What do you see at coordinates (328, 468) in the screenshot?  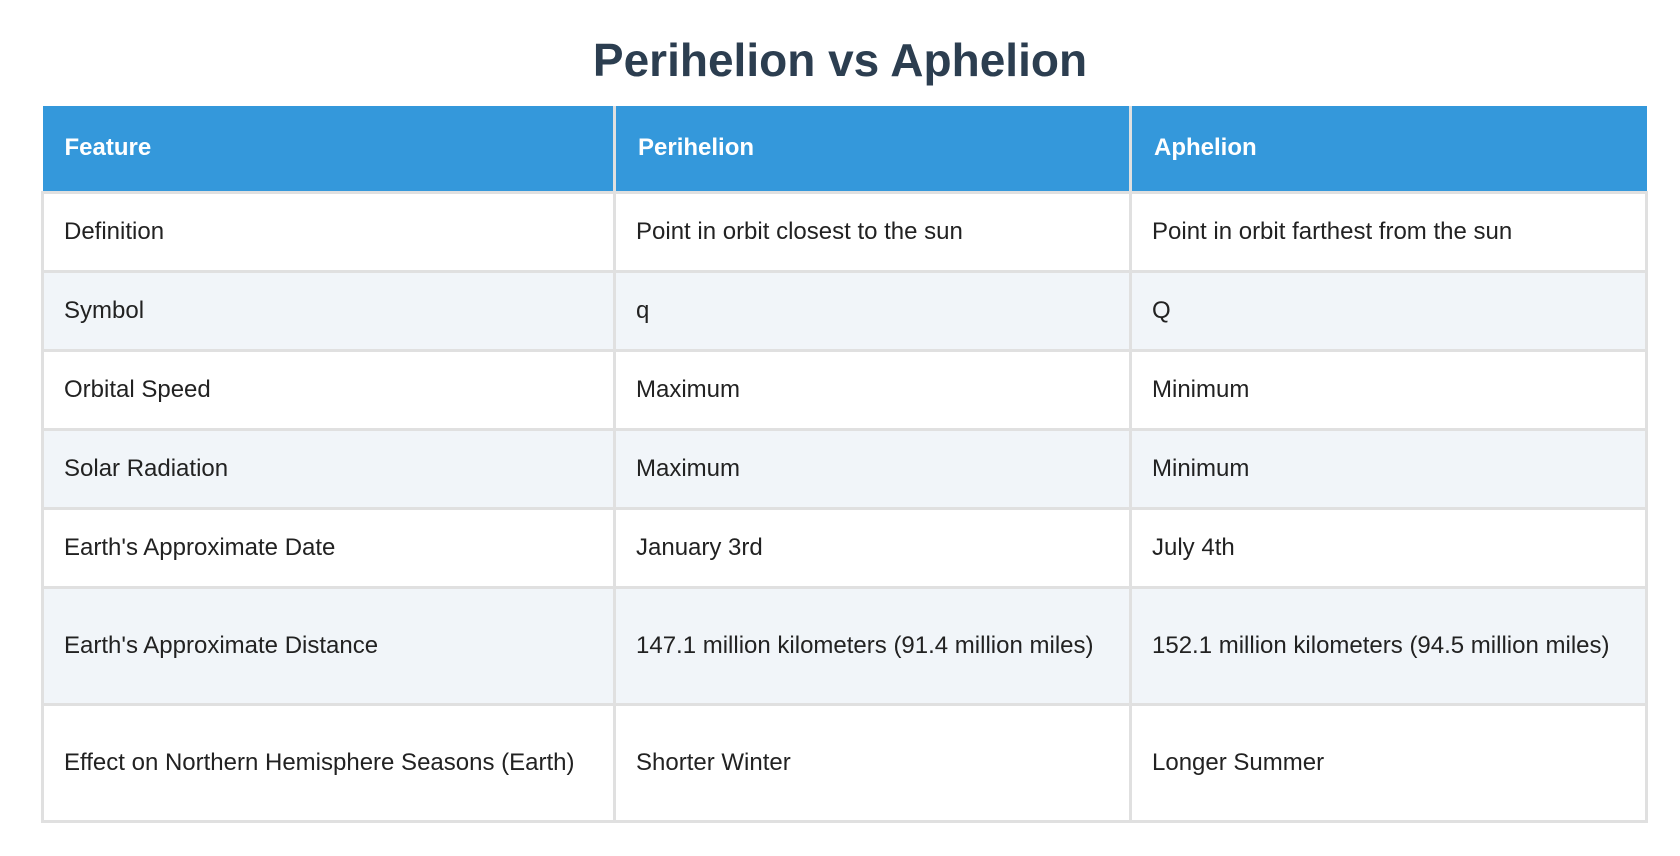 I see `feature-cell: Solar Radiation` at bounding box center [328, 468].